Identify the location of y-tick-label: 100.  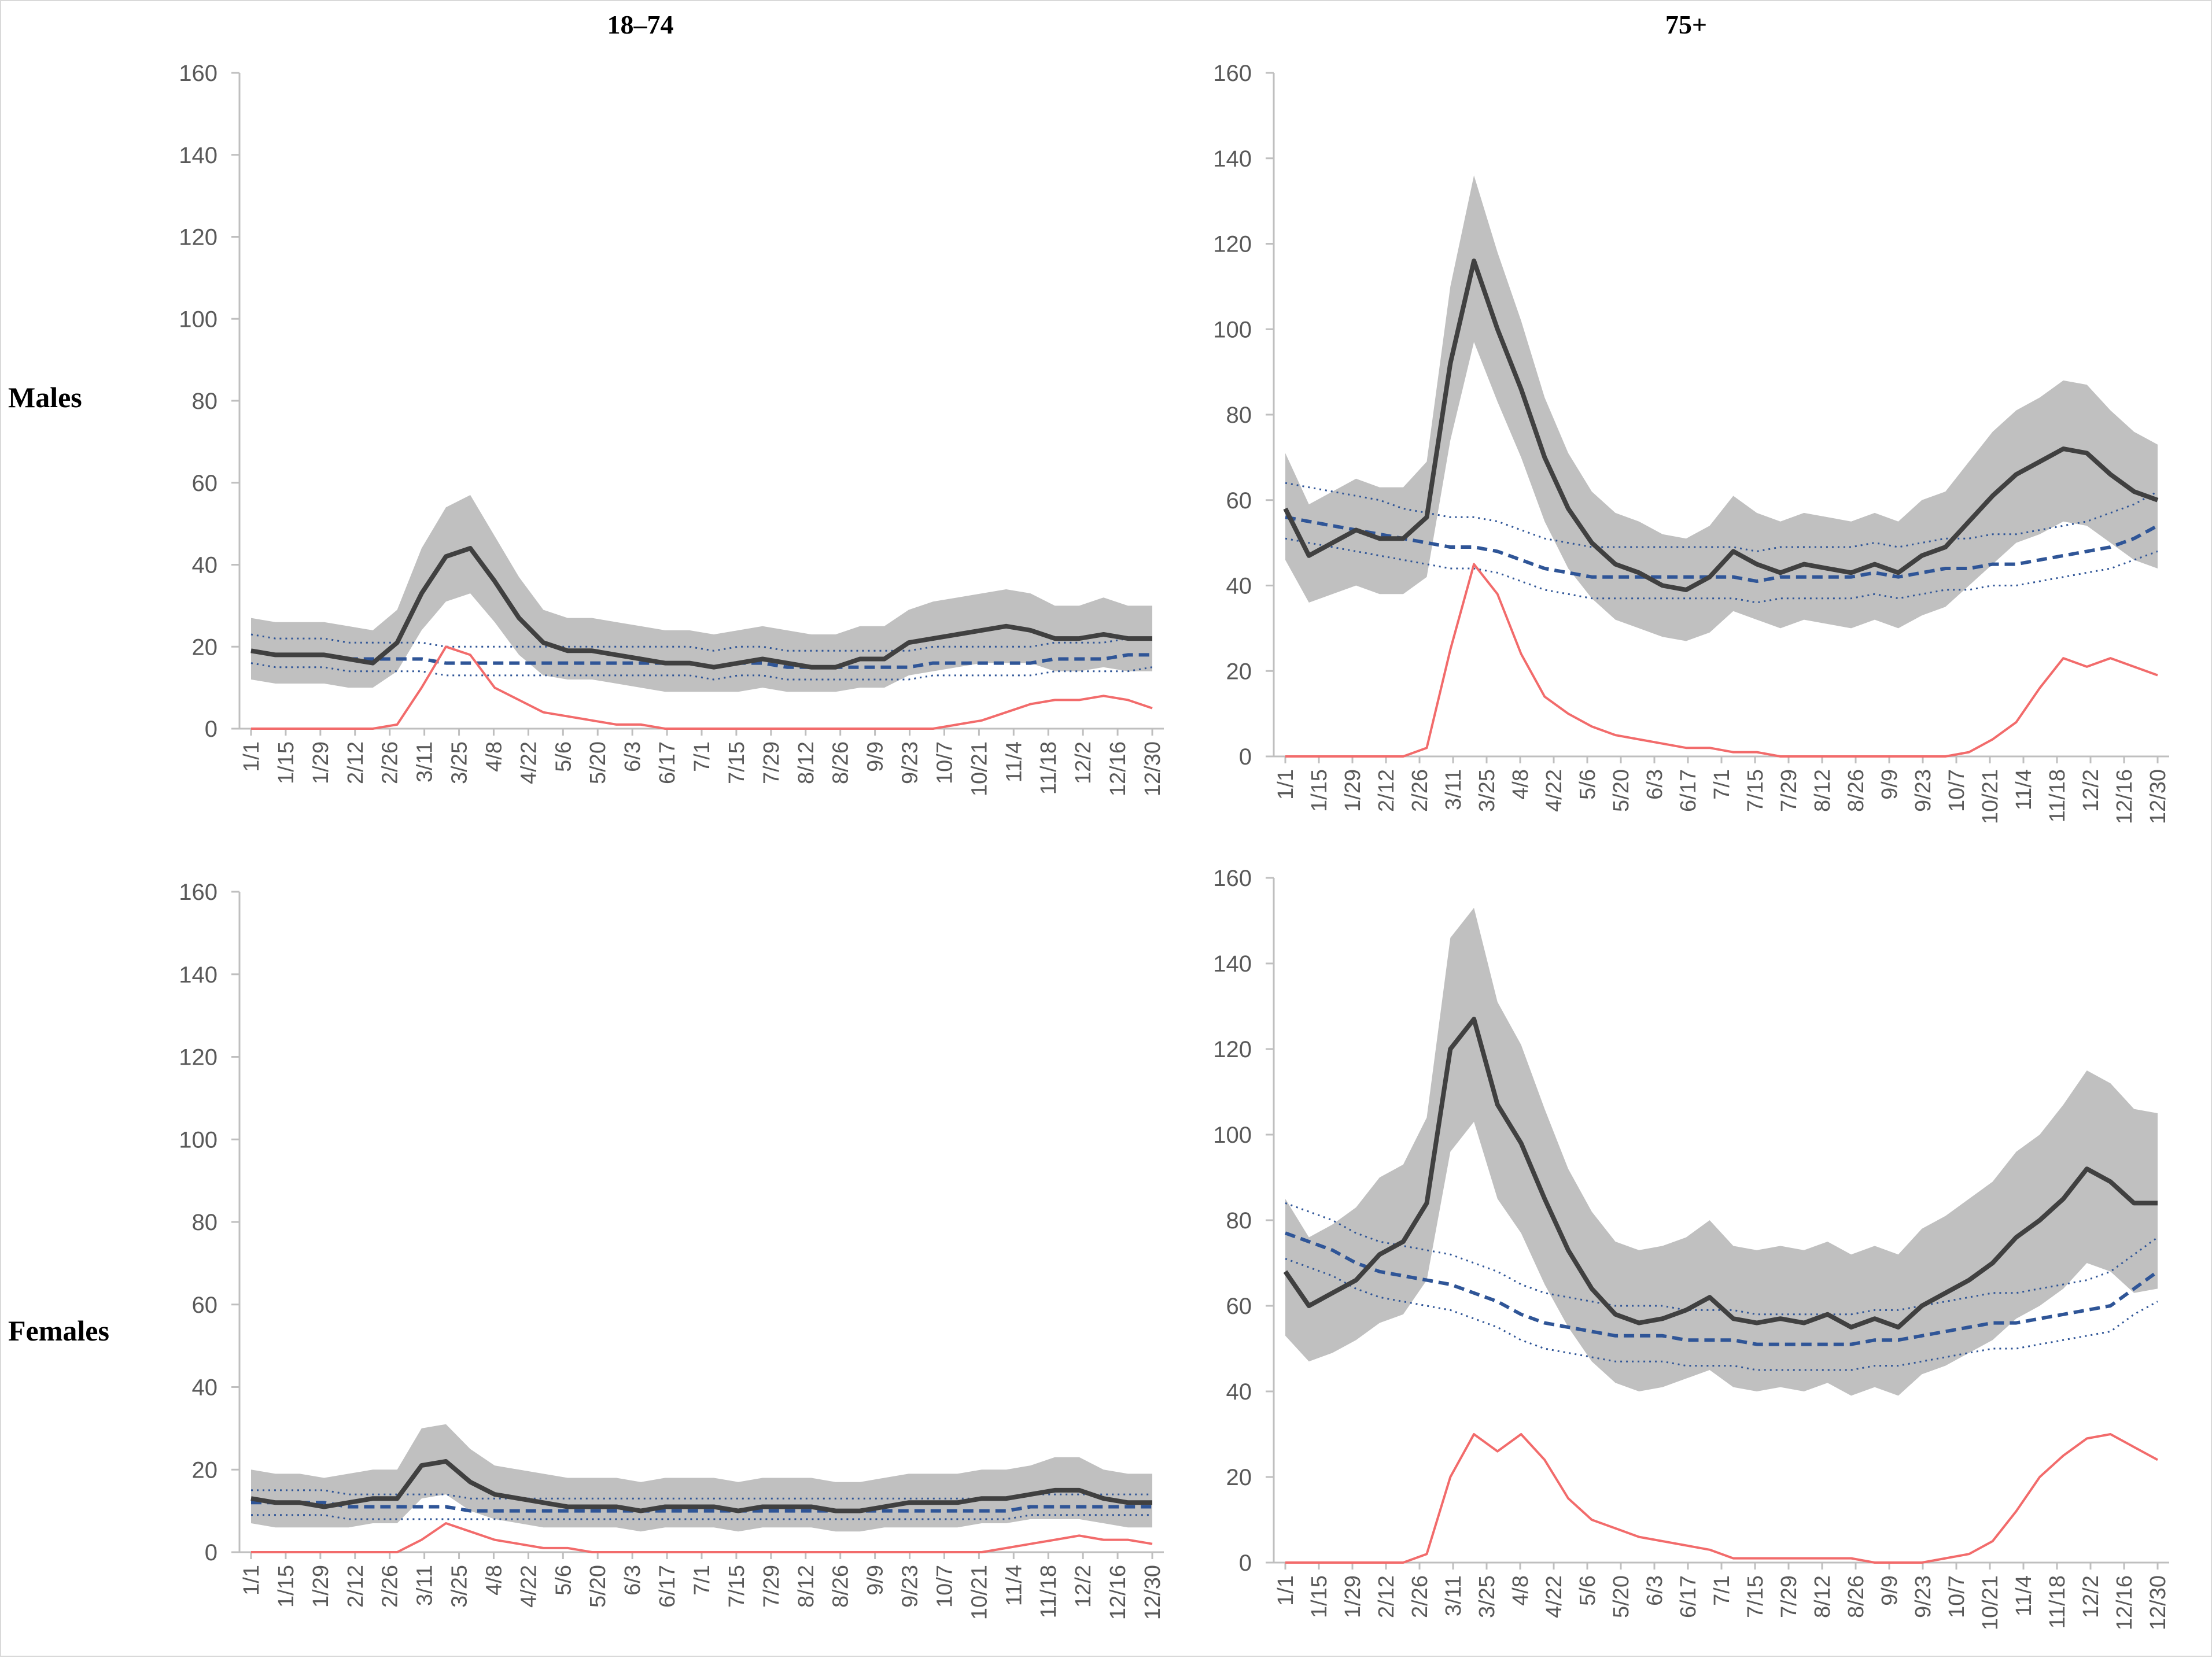
(198, 1140).